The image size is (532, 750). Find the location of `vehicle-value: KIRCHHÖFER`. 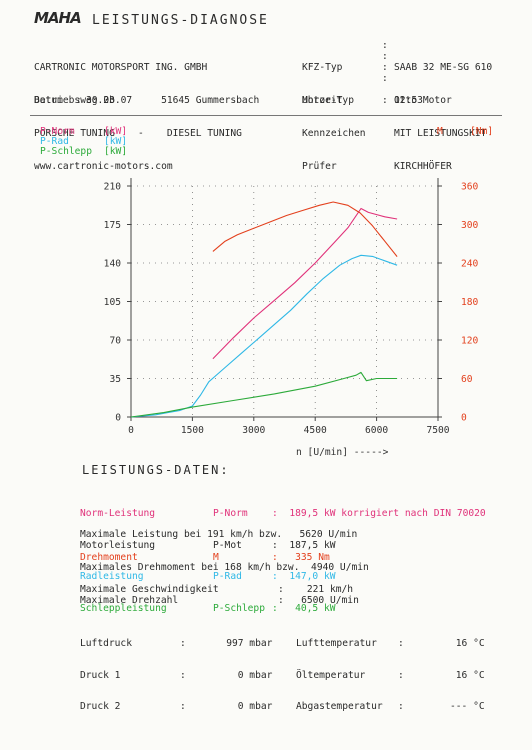

vehicle-value: KIRCHHÖFER is located at coordinates (423, 166).